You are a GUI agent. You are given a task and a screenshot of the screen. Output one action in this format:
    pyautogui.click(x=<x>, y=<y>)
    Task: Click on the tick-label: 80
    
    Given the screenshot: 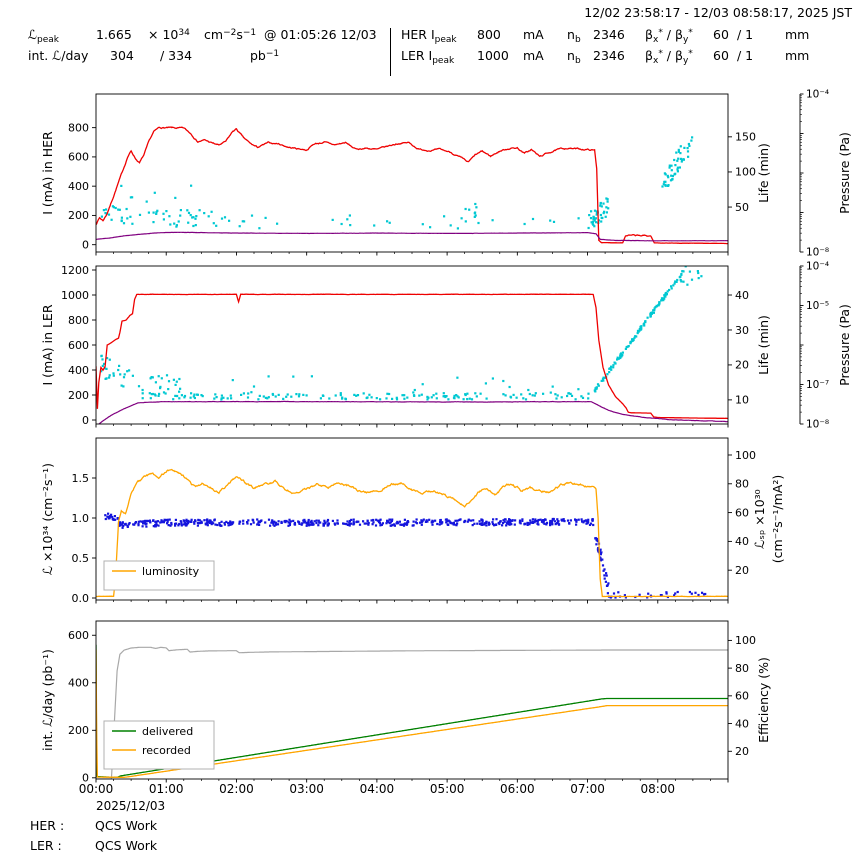 What is the action you would take?
    pyautogui.click(x=742, y=668)
    